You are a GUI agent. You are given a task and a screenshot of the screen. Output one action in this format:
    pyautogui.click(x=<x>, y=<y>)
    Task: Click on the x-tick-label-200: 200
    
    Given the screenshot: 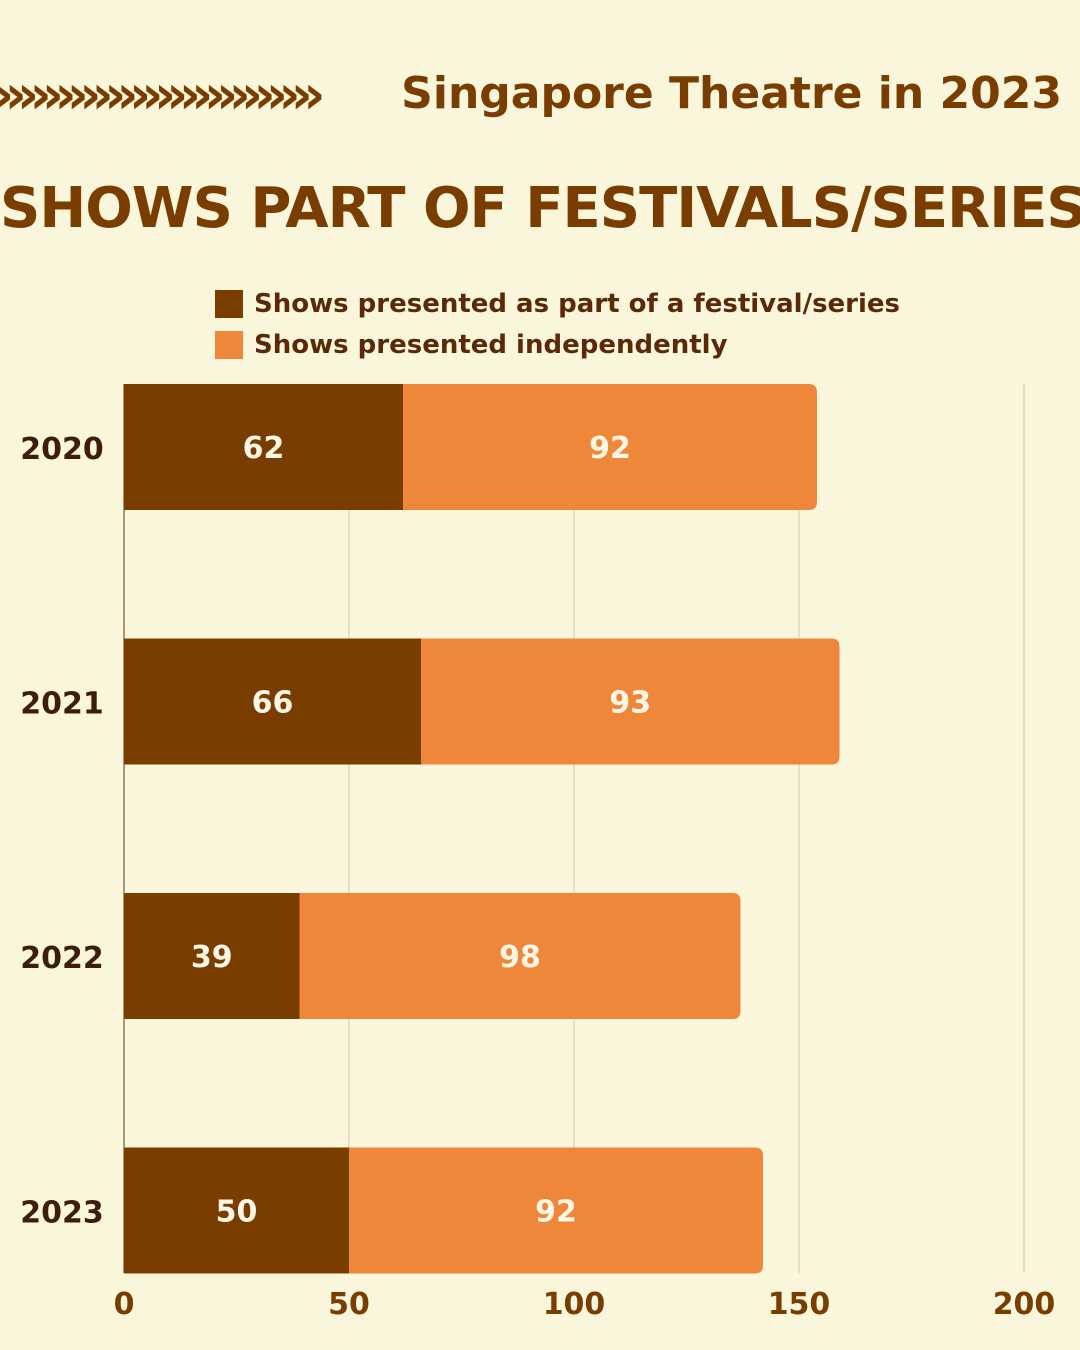 What is the action you would take?
    pyautogui.click(x=1024, y=1304)
    